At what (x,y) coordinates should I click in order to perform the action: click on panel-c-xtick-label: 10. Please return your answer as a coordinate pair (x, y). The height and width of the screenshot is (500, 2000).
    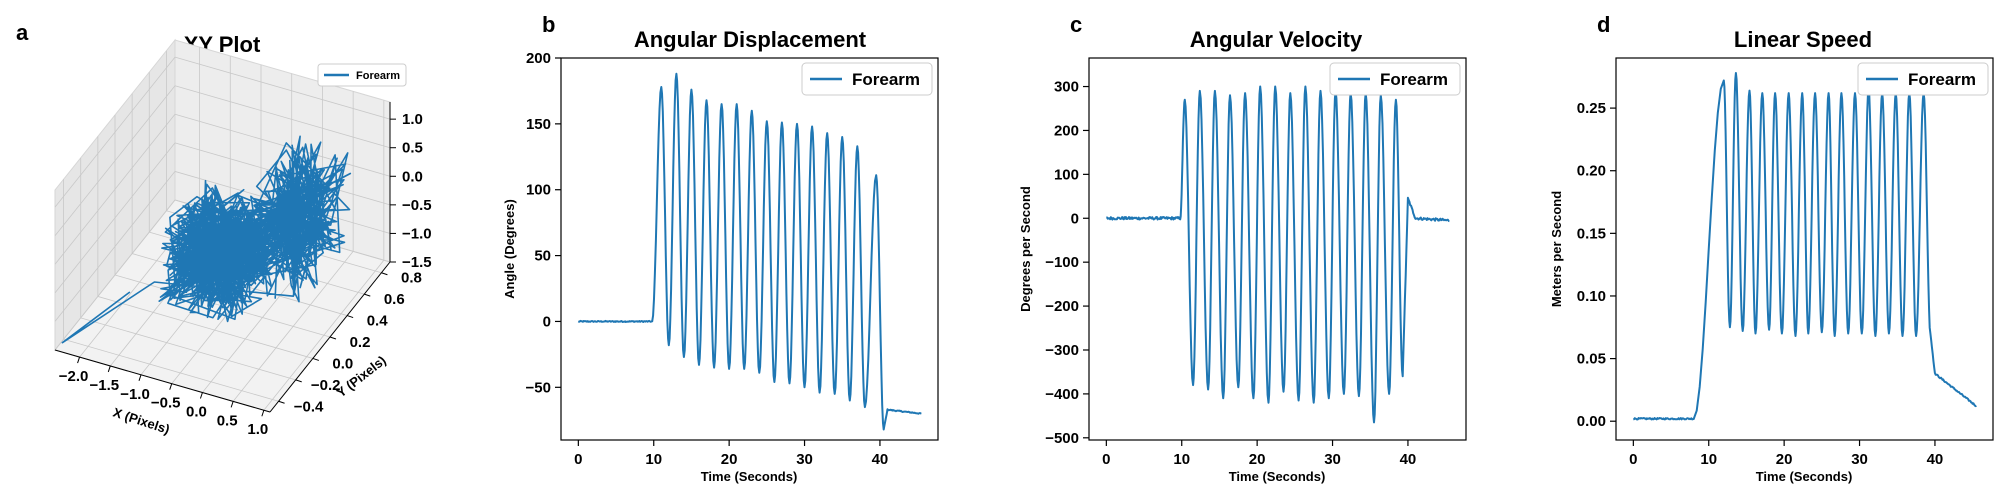
    Looking at the image, I should click on (1181, 459).